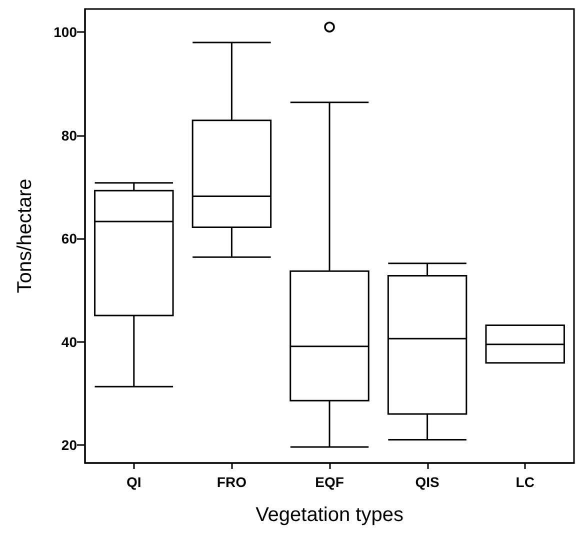  Describe the element at coordinates (330, 515) in the screenshot. I see `x-axis-title: Vegetation types` at that location.